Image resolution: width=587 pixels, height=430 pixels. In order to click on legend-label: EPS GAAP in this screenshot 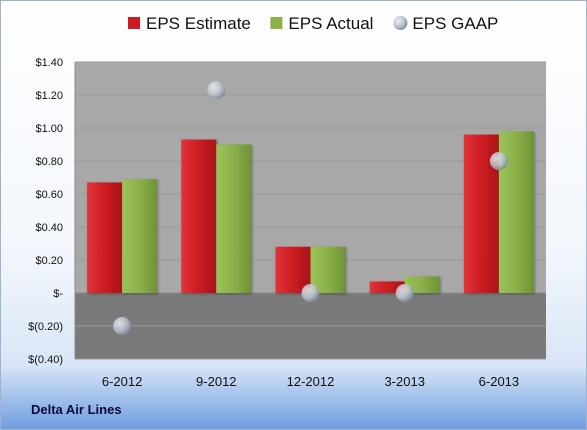, I will do `click(455, 23)`.